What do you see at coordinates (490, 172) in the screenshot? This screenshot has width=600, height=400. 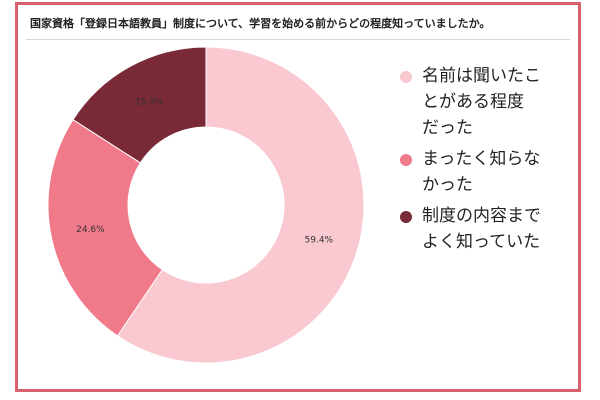 I see `legend-item-1: まったく知らな かった` at bounding box center [490, 172].